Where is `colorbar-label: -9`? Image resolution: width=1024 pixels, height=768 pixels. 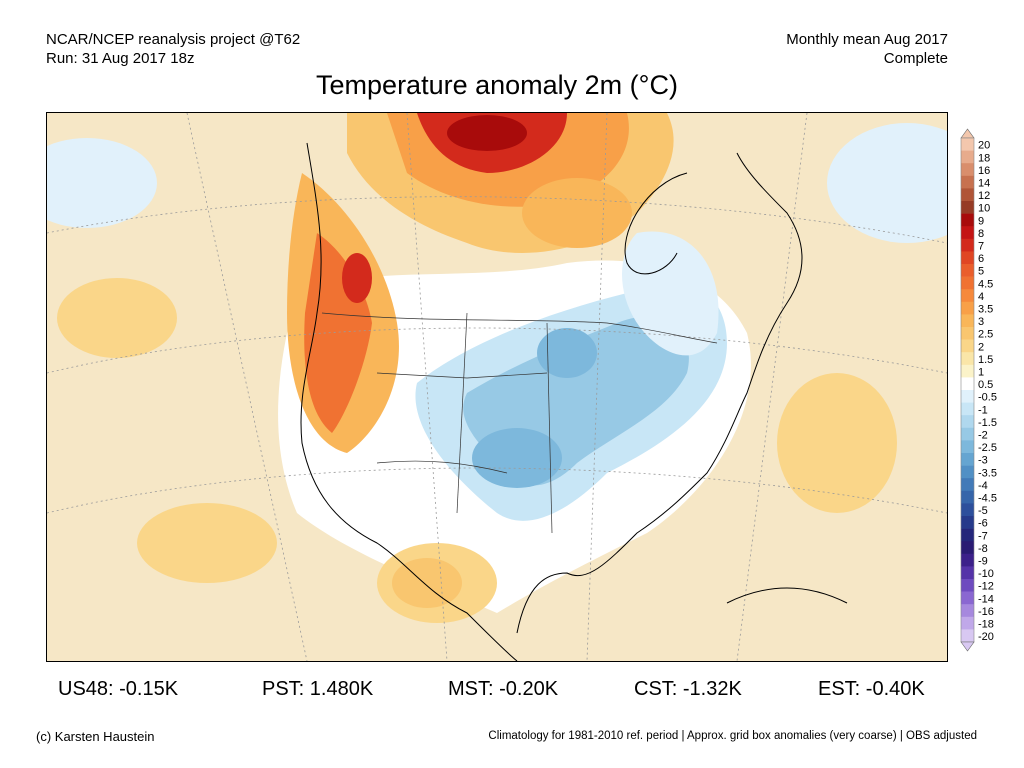
colorbar-label: -9 is located at coordinates (983, 562).